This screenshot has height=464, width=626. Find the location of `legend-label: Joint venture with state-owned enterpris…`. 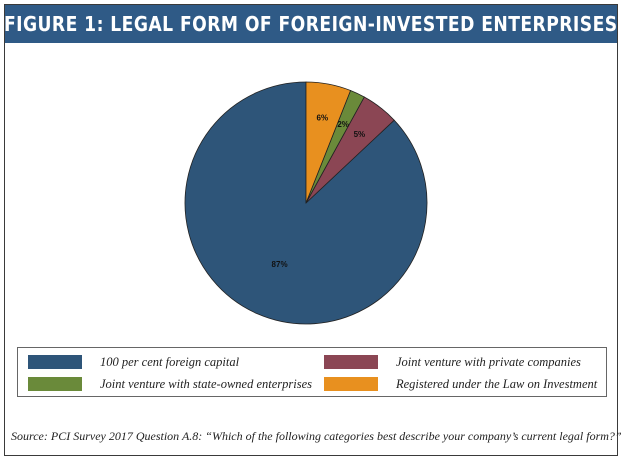

legend-label: Joint venture with state-owned enterpris… is located at coordinates (206, 383).